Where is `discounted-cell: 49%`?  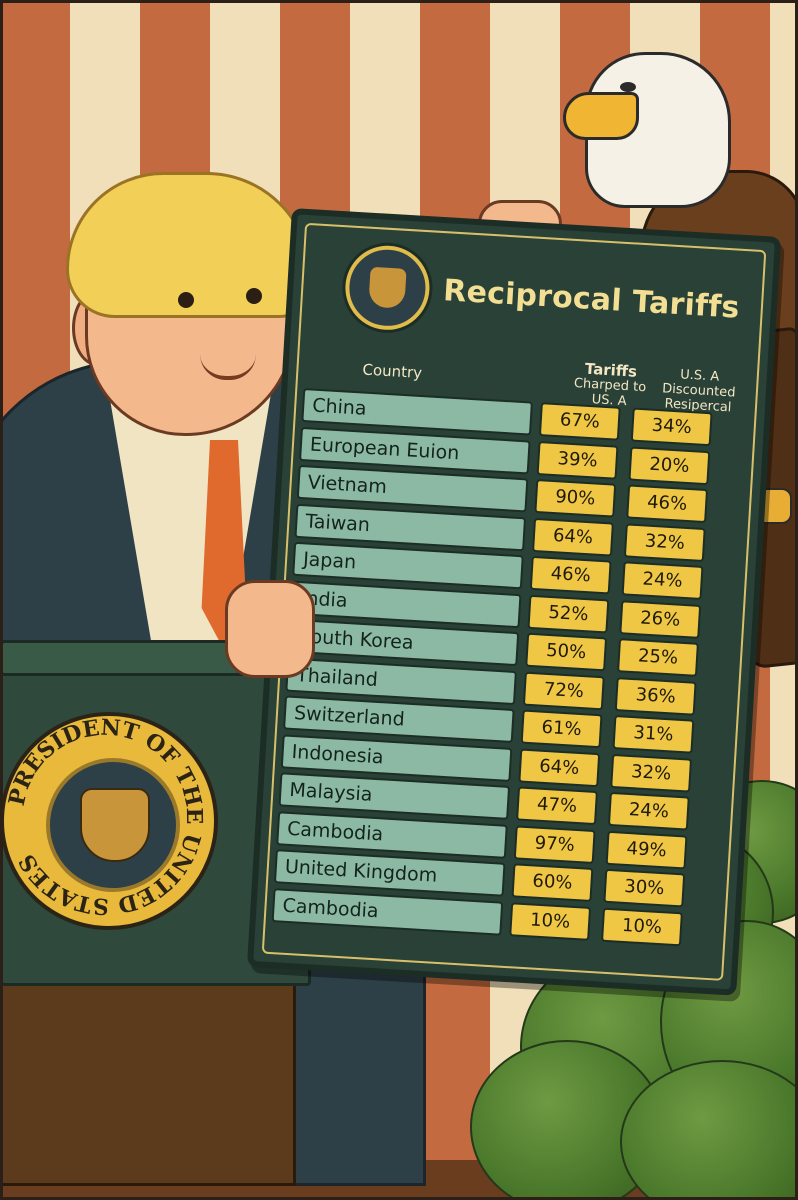 discounted-cell: 49% is located at coordinates (646, 849).